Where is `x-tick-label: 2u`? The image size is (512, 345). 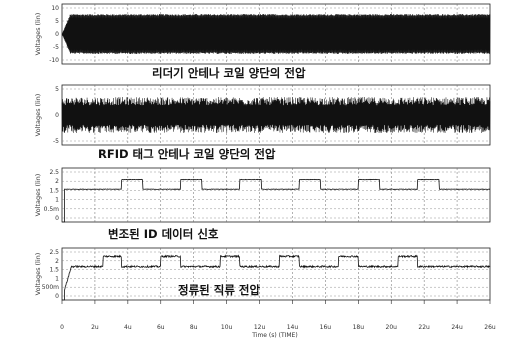
x-tick-label: 2u is located at coordinates (95, 327).